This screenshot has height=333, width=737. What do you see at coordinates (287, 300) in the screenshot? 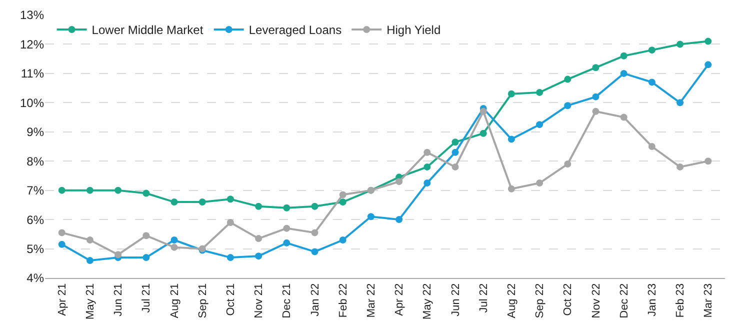
I see `x-tick-label: Dec 21` at bounding box center [287, 300].